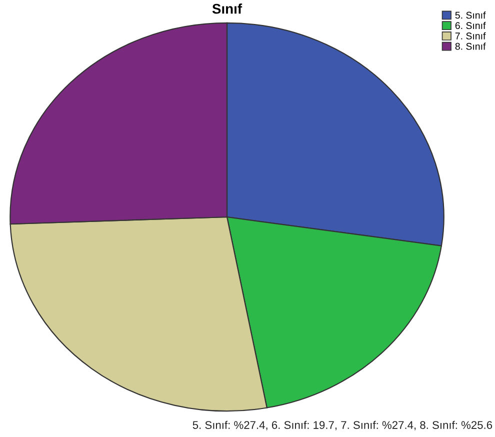 The height and width of the screenshot is (437, 495). I want to click on legend-label: 7. Sınıf, so click(470, 36).